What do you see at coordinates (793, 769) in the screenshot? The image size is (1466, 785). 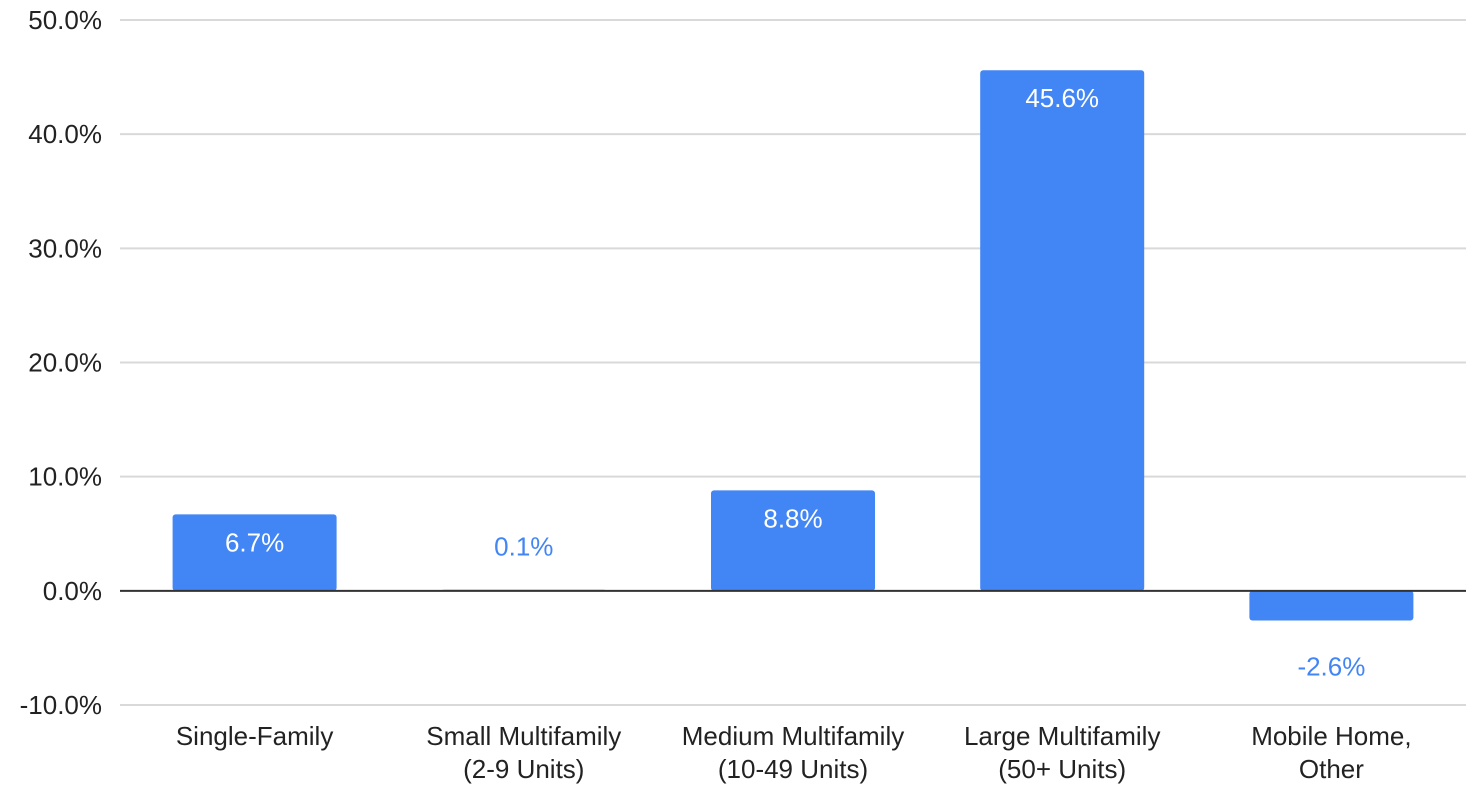 I see `x-tick-label: (10-49 Units)` at bounding box center [793, 769].